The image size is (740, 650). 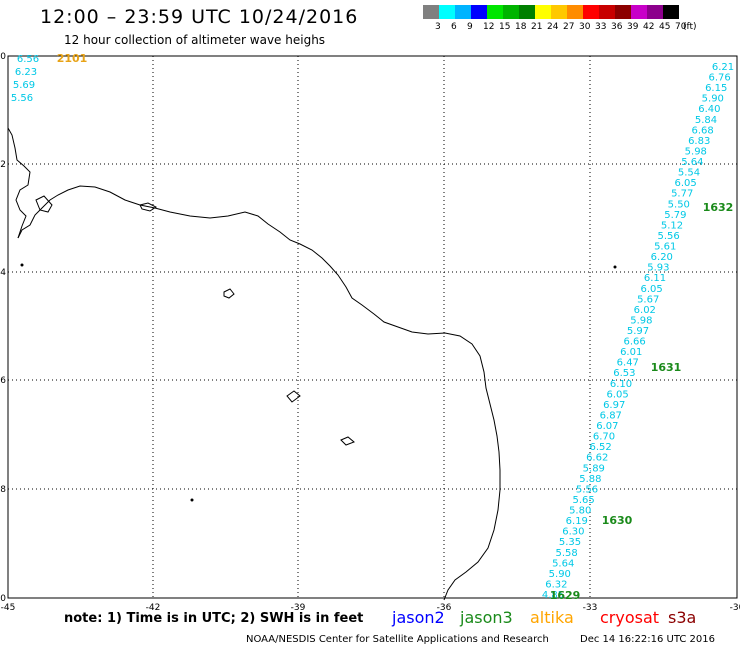 What do you see at coordinates (24, 85) in the screenshot?
I see `wave-height-value: 5.69` at bounding box center [24, 85].